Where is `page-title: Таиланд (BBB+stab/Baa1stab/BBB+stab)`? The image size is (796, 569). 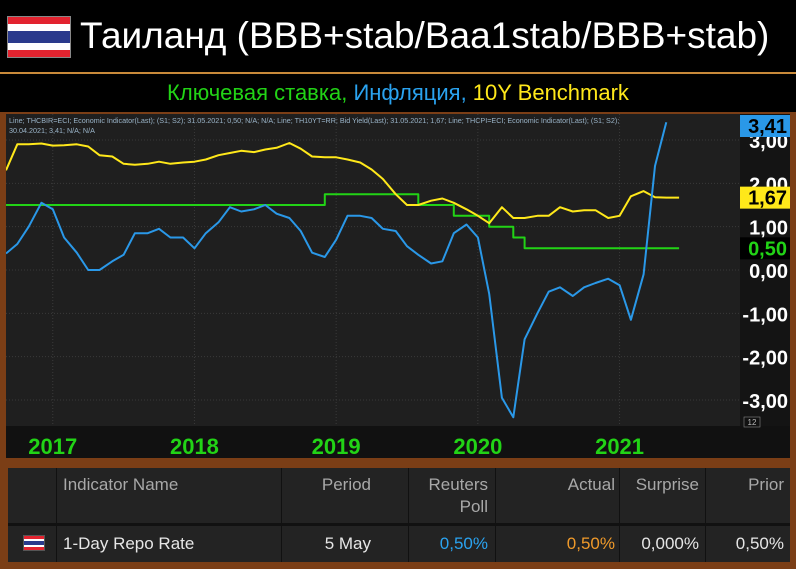
page-title: Таиланд (BBB+stab/Baa1stab/BBB+stab) is located at coordinates (425, 35).